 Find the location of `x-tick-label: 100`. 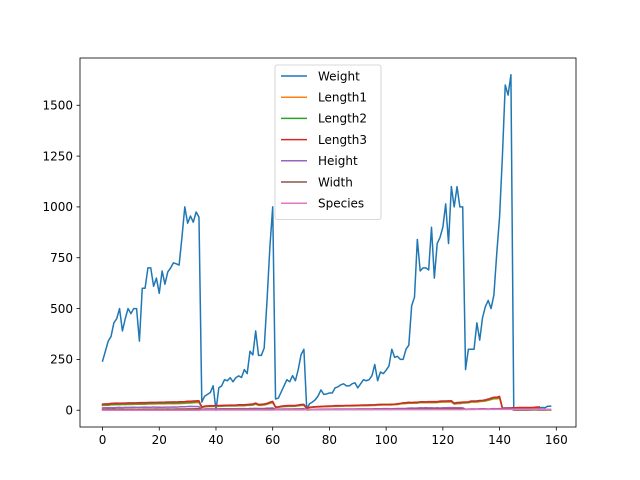

x-tick-label: 100 is located at coordinates (386, 440).